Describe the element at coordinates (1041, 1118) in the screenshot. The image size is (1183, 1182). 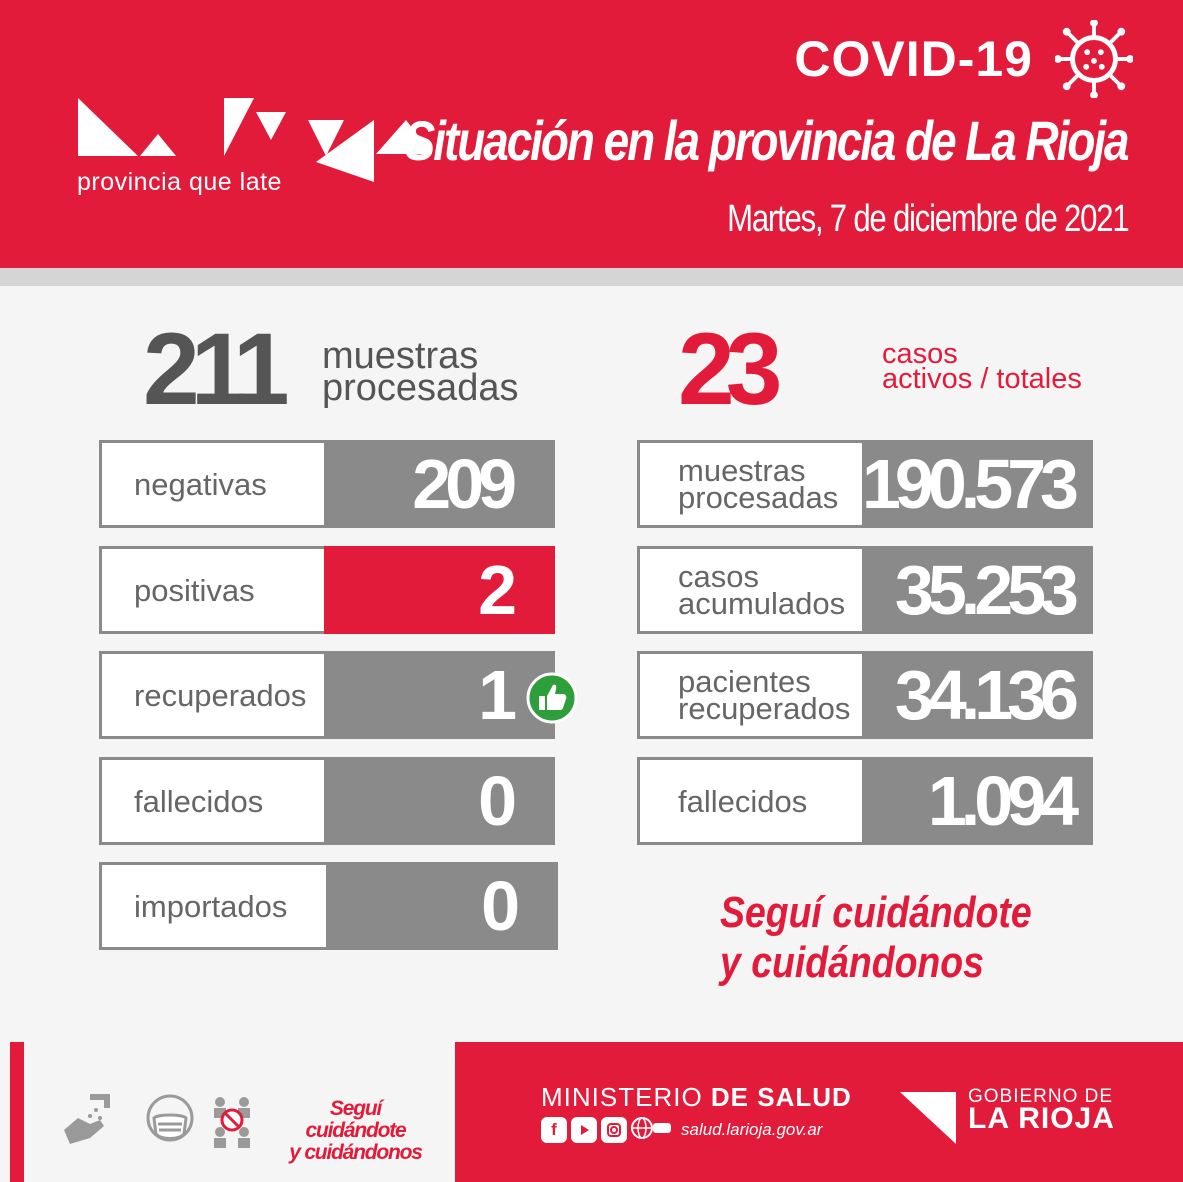
I see `gov-line2: LA RIOJA` at that location.